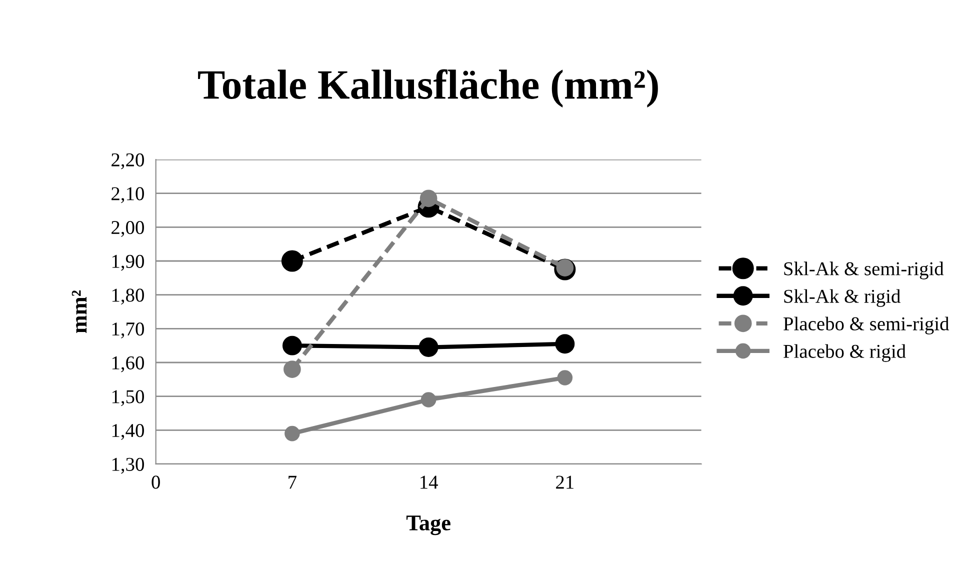 This screenshot has width=974, height=580. Describe the element at coordinates (428, 88) in the screenshot. I see `chart-title: Totale Kallusfläche (mm²)` at that location.